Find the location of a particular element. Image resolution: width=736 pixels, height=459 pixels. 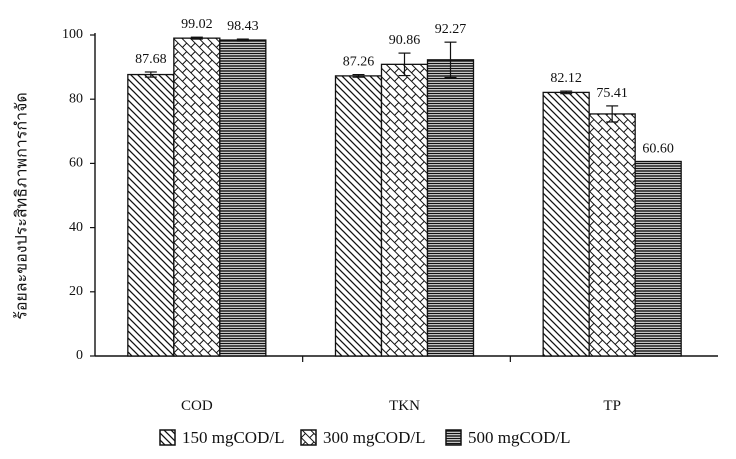

legend-label: 500 mgCOD/L is located at coordinates (519, 437).